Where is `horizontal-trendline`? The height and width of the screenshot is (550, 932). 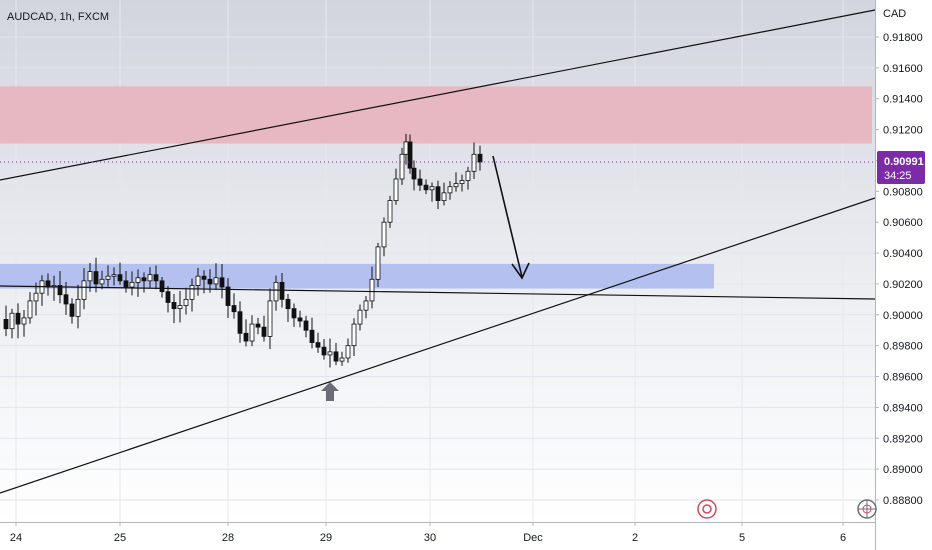
horizontal-trendline is located at coordinates (438, 292).